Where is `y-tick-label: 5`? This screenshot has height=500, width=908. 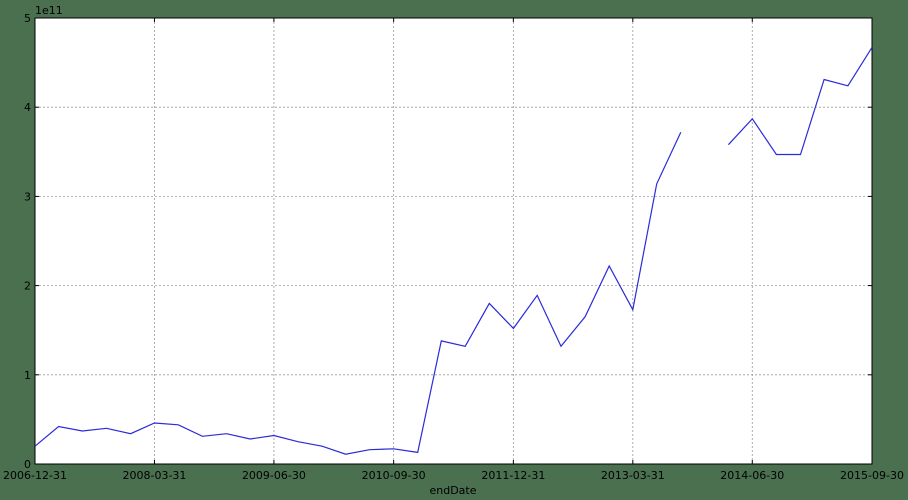 y-tick-label: 5 is located at coordinates (27, 18).